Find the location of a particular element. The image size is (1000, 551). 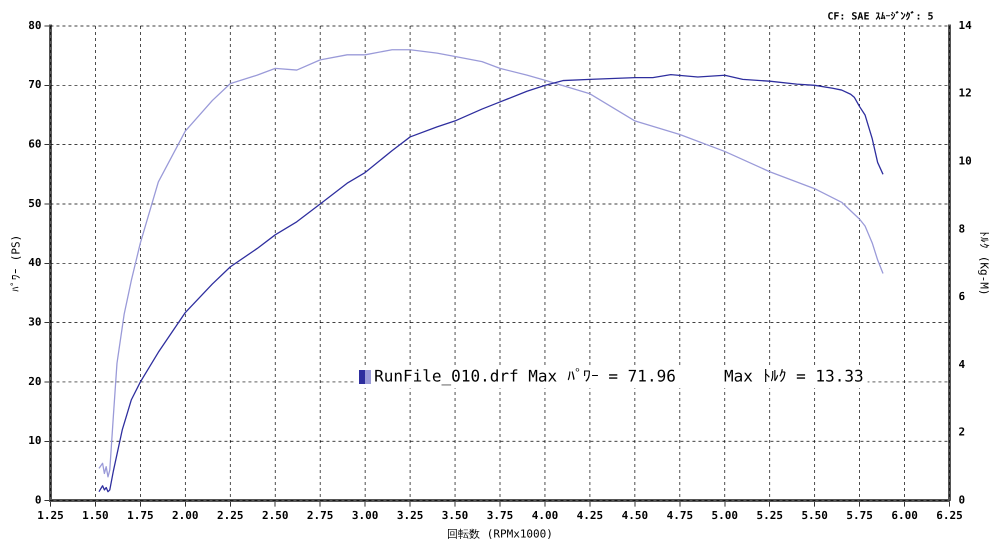

x-tick-label: 2.75 is located at coordinates (320, 515).